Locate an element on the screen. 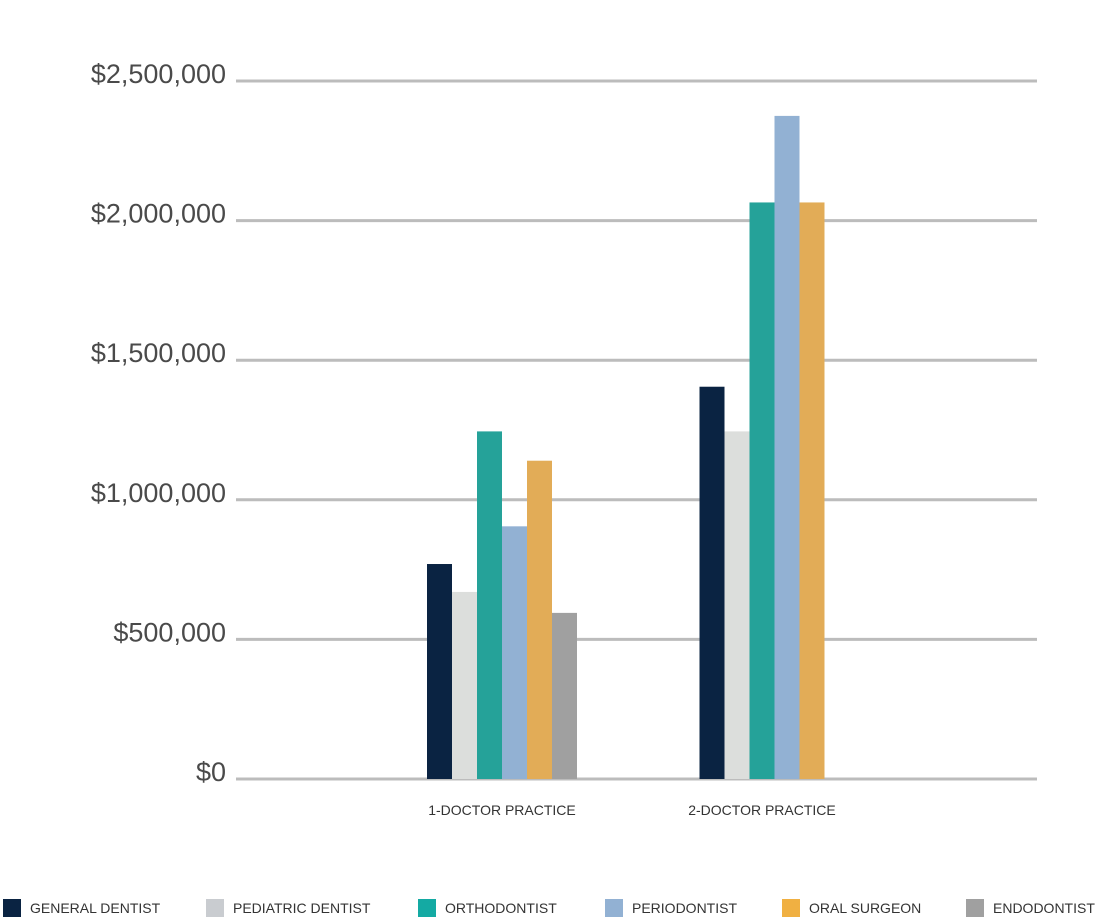 The height and width of the screenshot is (923, 1103). legend-swatch-orthodontist is located at coordinates (427, 908).